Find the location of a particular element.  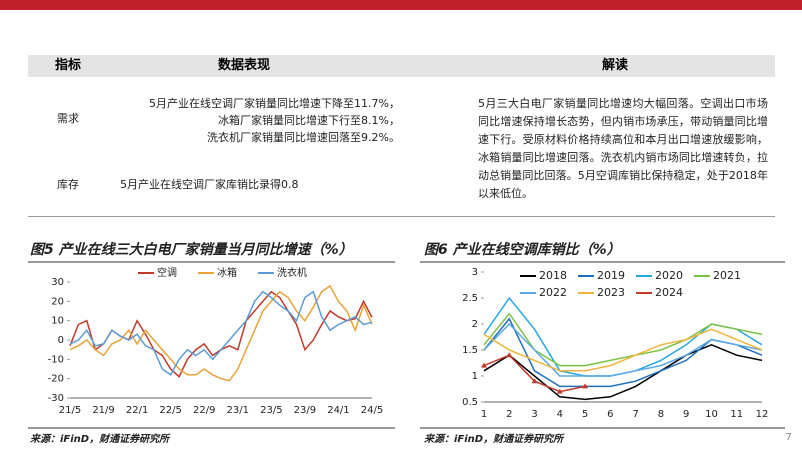

x-tick-label: 22/5 is located at coordinates (170, 410).